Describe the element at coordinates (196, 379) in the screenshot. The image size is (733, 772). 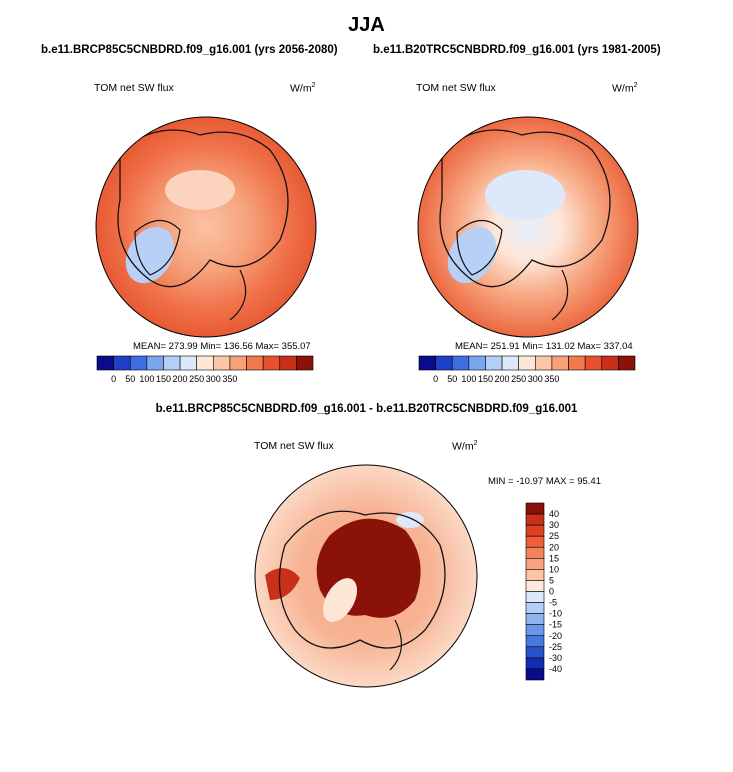
I see `panel1-colorbar-tick-label: 250` at that location.